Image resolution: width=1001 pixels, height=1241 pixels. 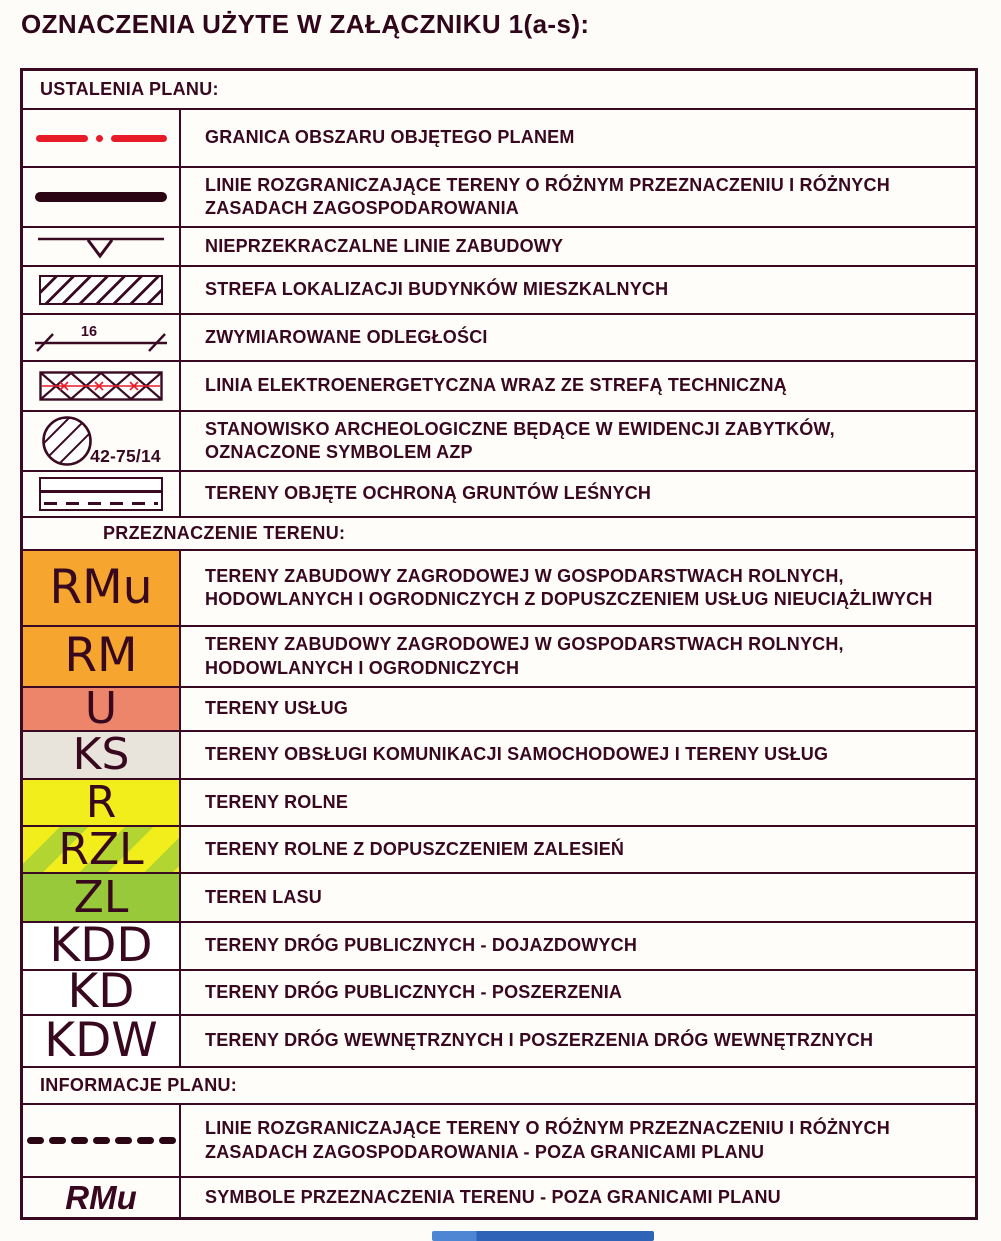 I want to click on plan-area-boundary-icon, so click(x=102, y=138).